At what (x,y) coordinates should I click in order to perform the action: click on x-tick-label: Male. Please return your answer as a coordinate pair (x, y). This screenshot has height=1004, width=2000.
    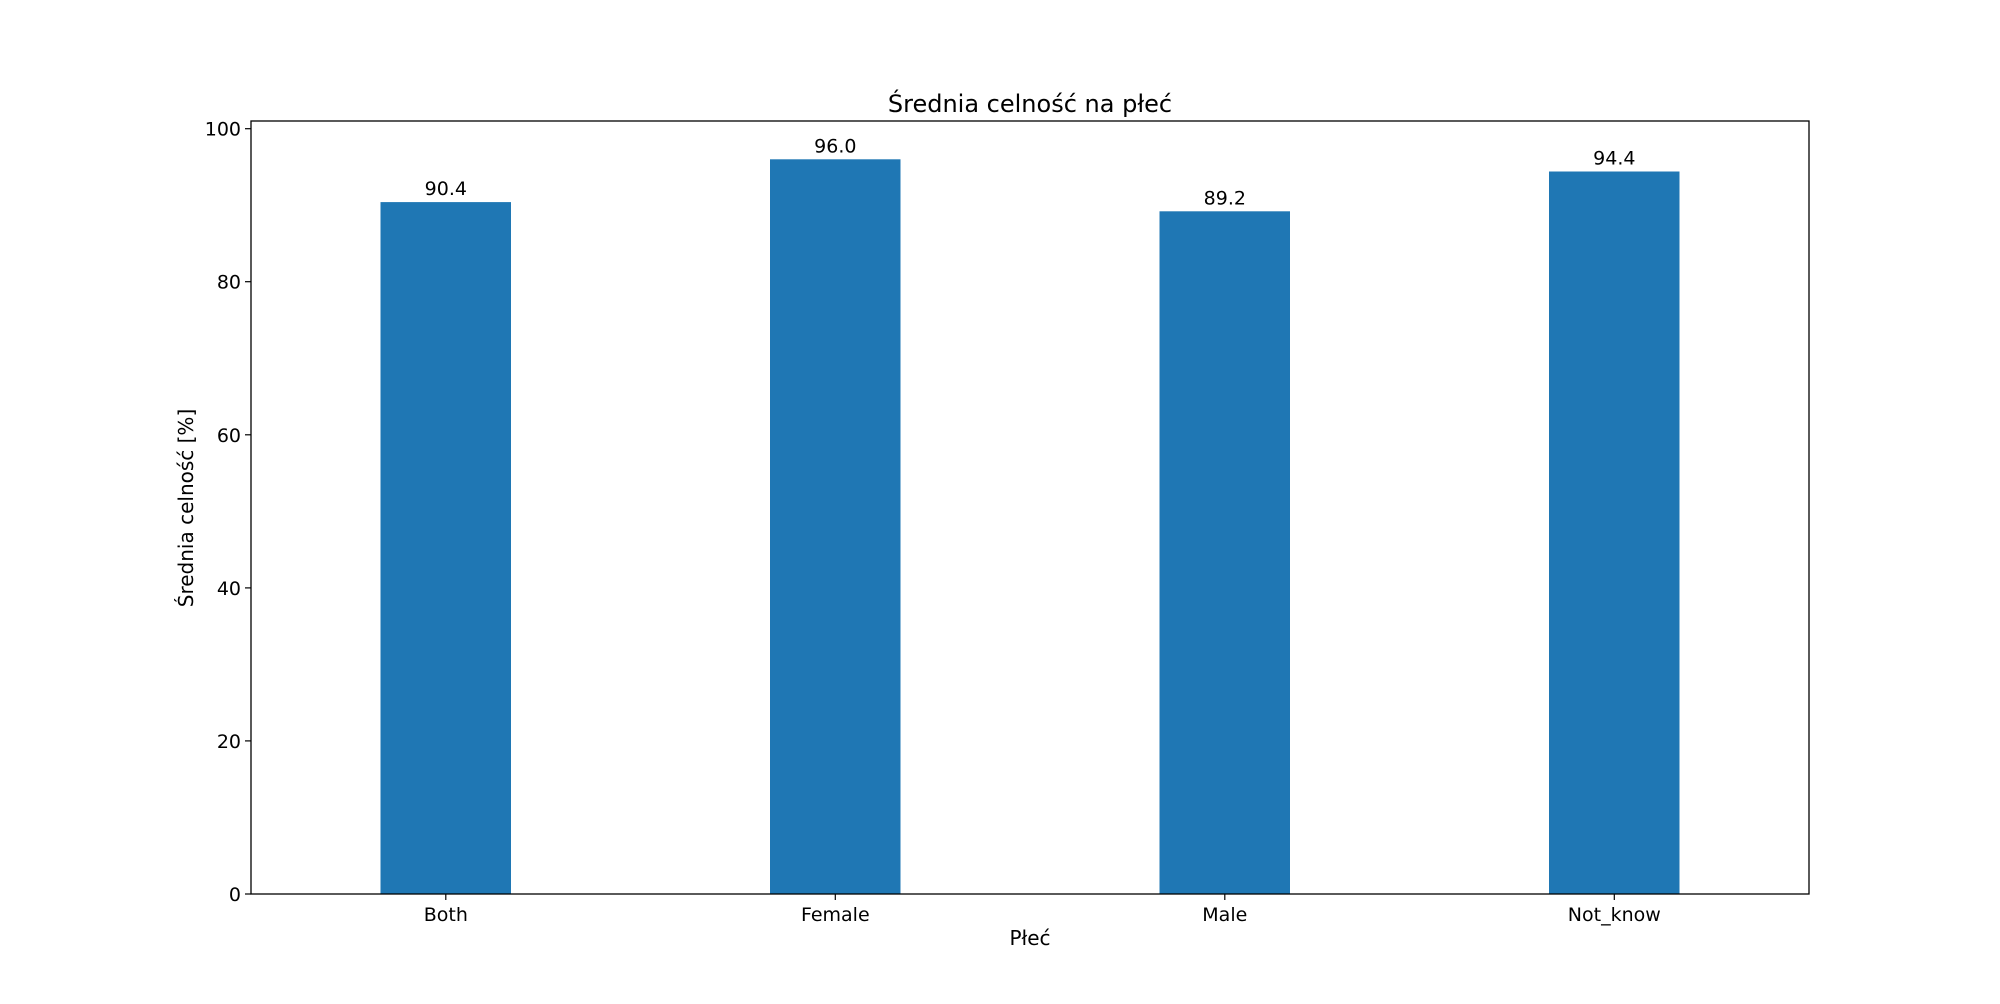
    Looking at the image, I should click on (1224, 915).